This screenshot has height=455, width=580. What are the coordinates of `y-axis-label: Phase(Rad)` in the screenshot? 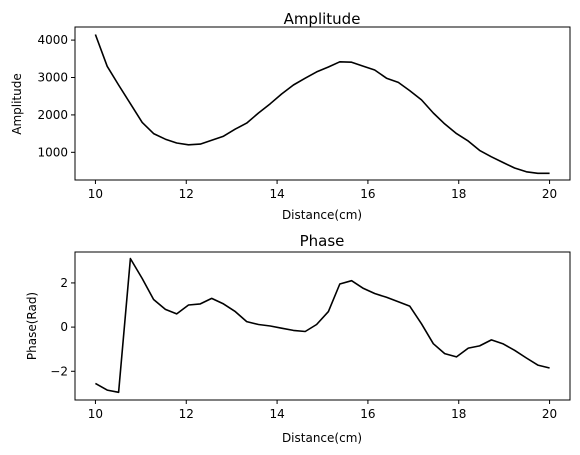 It's located at (32, 326).